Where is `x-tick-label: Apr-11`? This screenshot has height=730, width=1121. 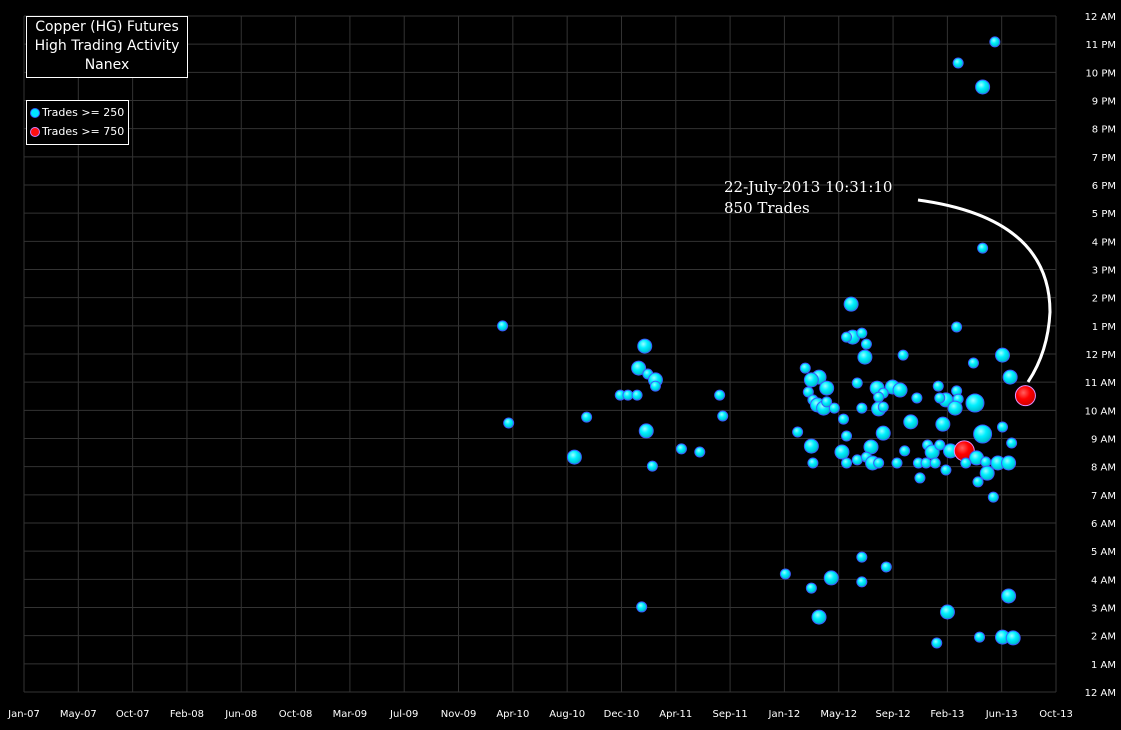
x-tick-label: Apr-11 is located at coordinates (675, 714).